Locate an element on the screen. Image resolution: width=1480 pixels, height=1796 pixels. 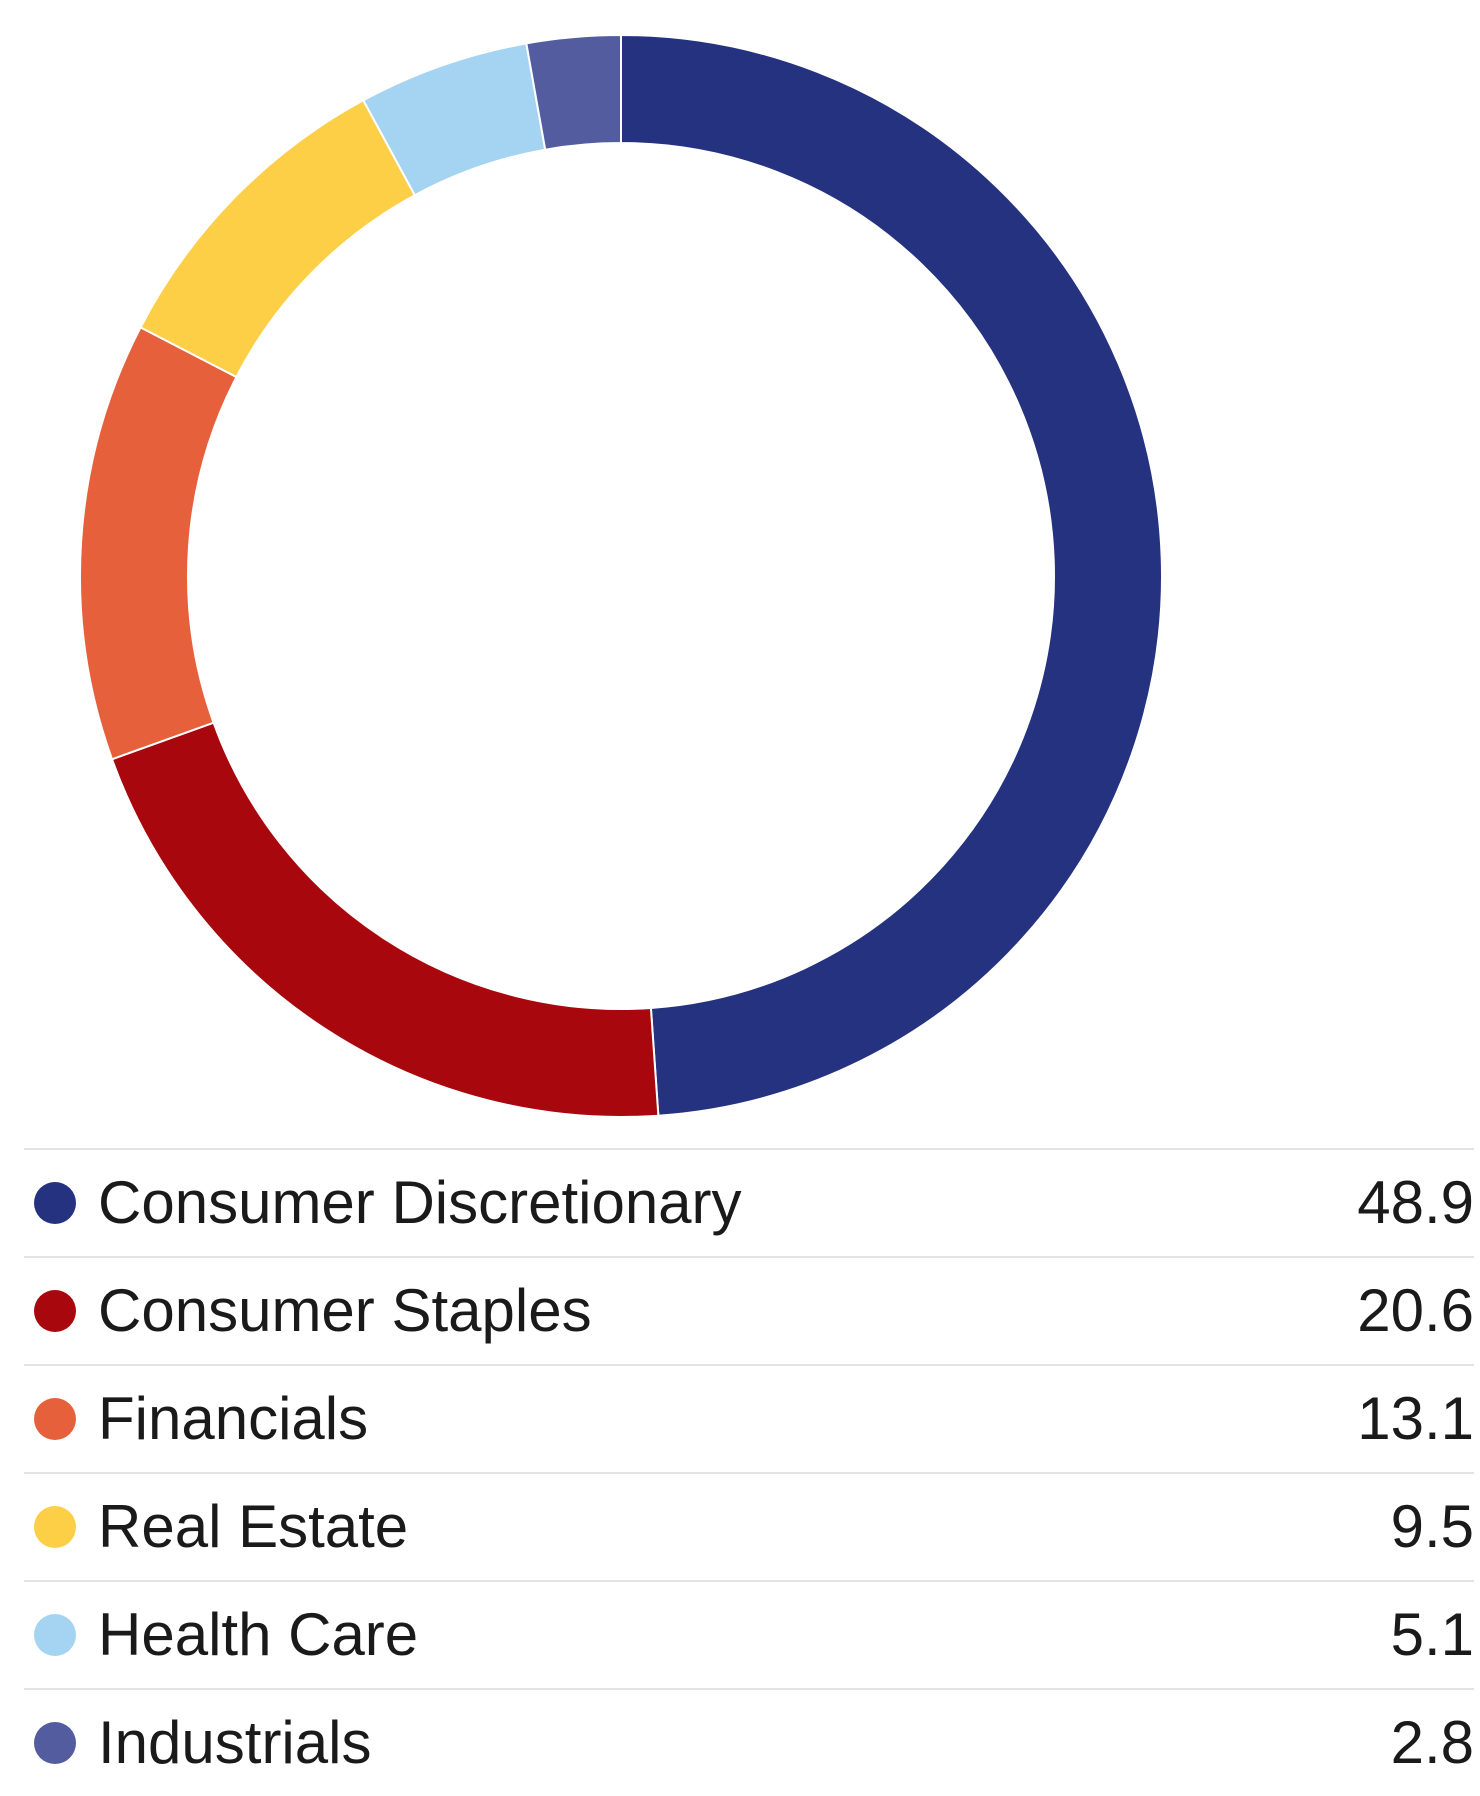
legend-label-health-care: Health Care is located at coordinates (258, 1634).